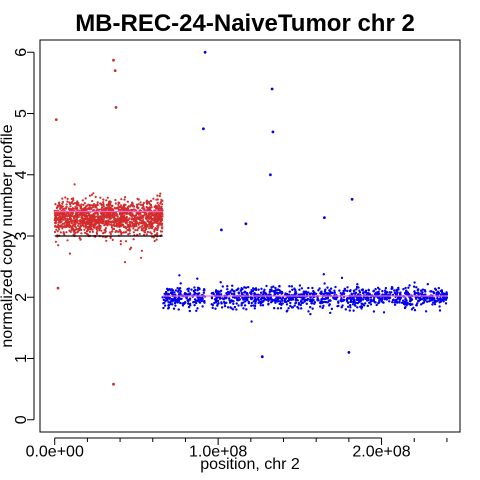 This screenshot has height=480, width=480. Describe the element at coordinates (245, 23) in the screenshot. I see `chart-title: MB-REC-24-NaiveTumor chr 2` at that location.